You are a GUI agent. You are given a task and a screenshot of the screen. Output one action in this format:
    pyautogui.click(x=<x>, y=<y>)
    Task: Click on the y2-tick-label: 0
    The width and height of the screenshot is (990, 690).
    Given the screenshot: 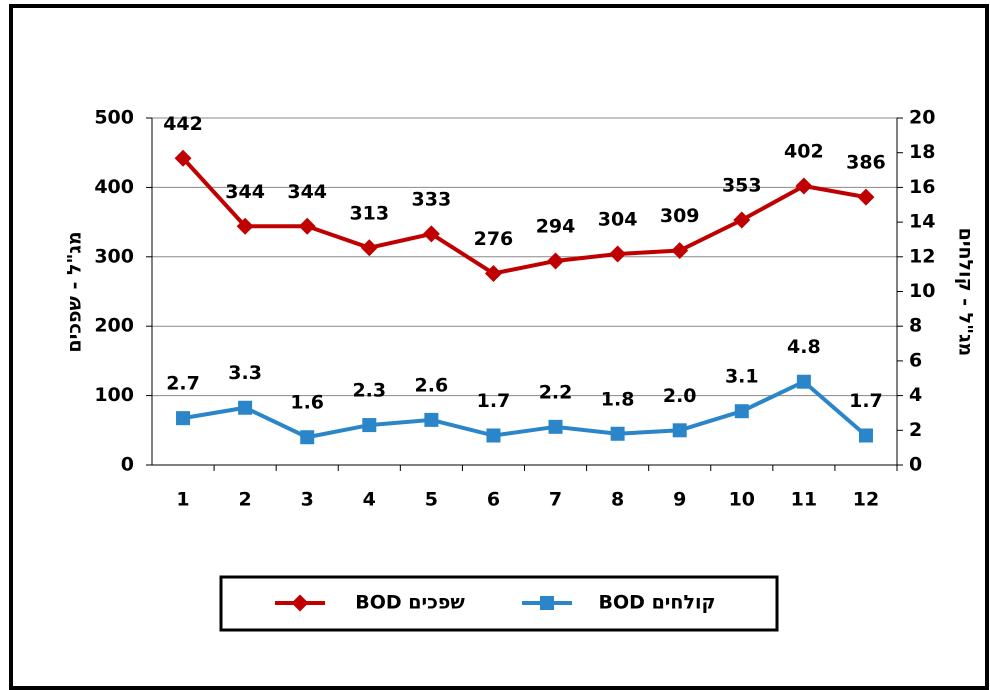 What is the action you would take?
    pyautogui.click(x=915, y=465)
    